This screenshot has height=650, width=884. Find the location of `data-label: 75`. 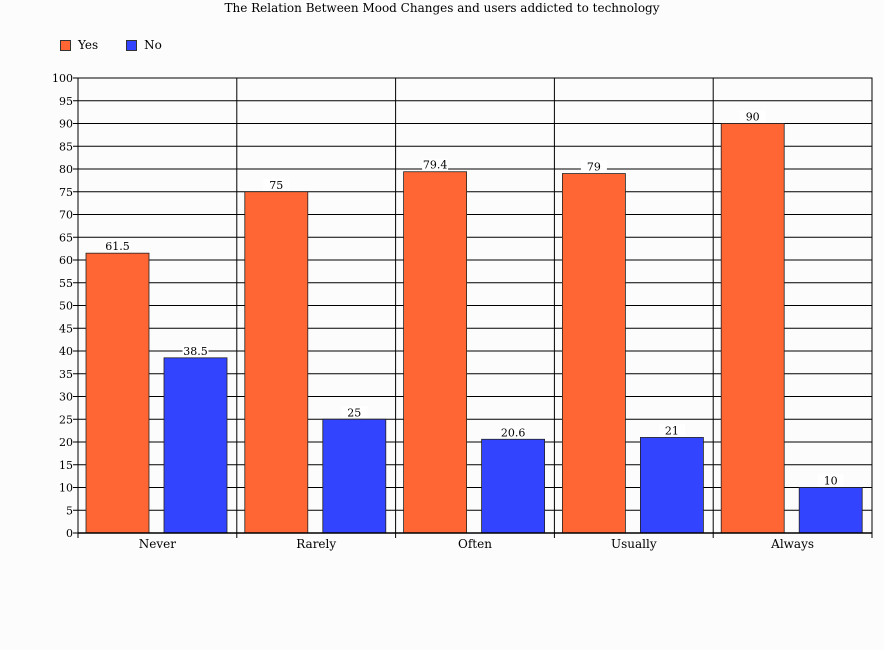

data-label: 75 is located at coordinates (276, 185).